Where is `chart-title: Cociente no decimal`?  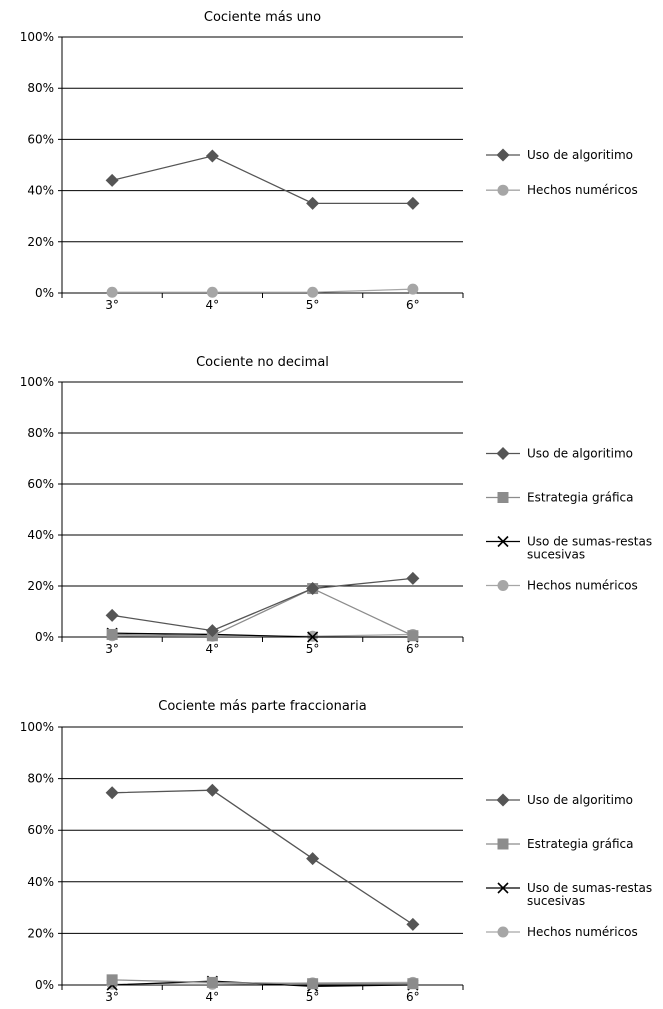
chart-title: Cociente no decimal is located at coordinates (262, 362).